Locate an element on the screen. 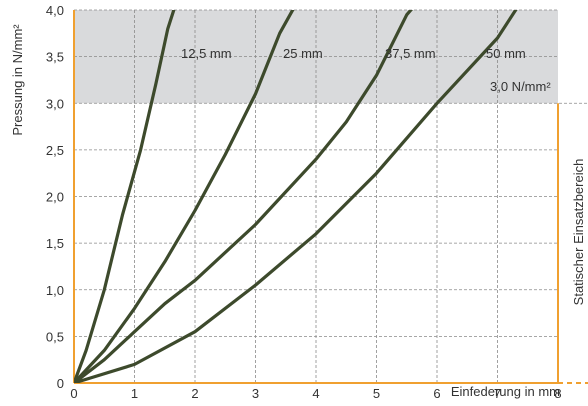 The image size is (588, 406). x-tick-label: 6 is located at coordinates (436, 393).